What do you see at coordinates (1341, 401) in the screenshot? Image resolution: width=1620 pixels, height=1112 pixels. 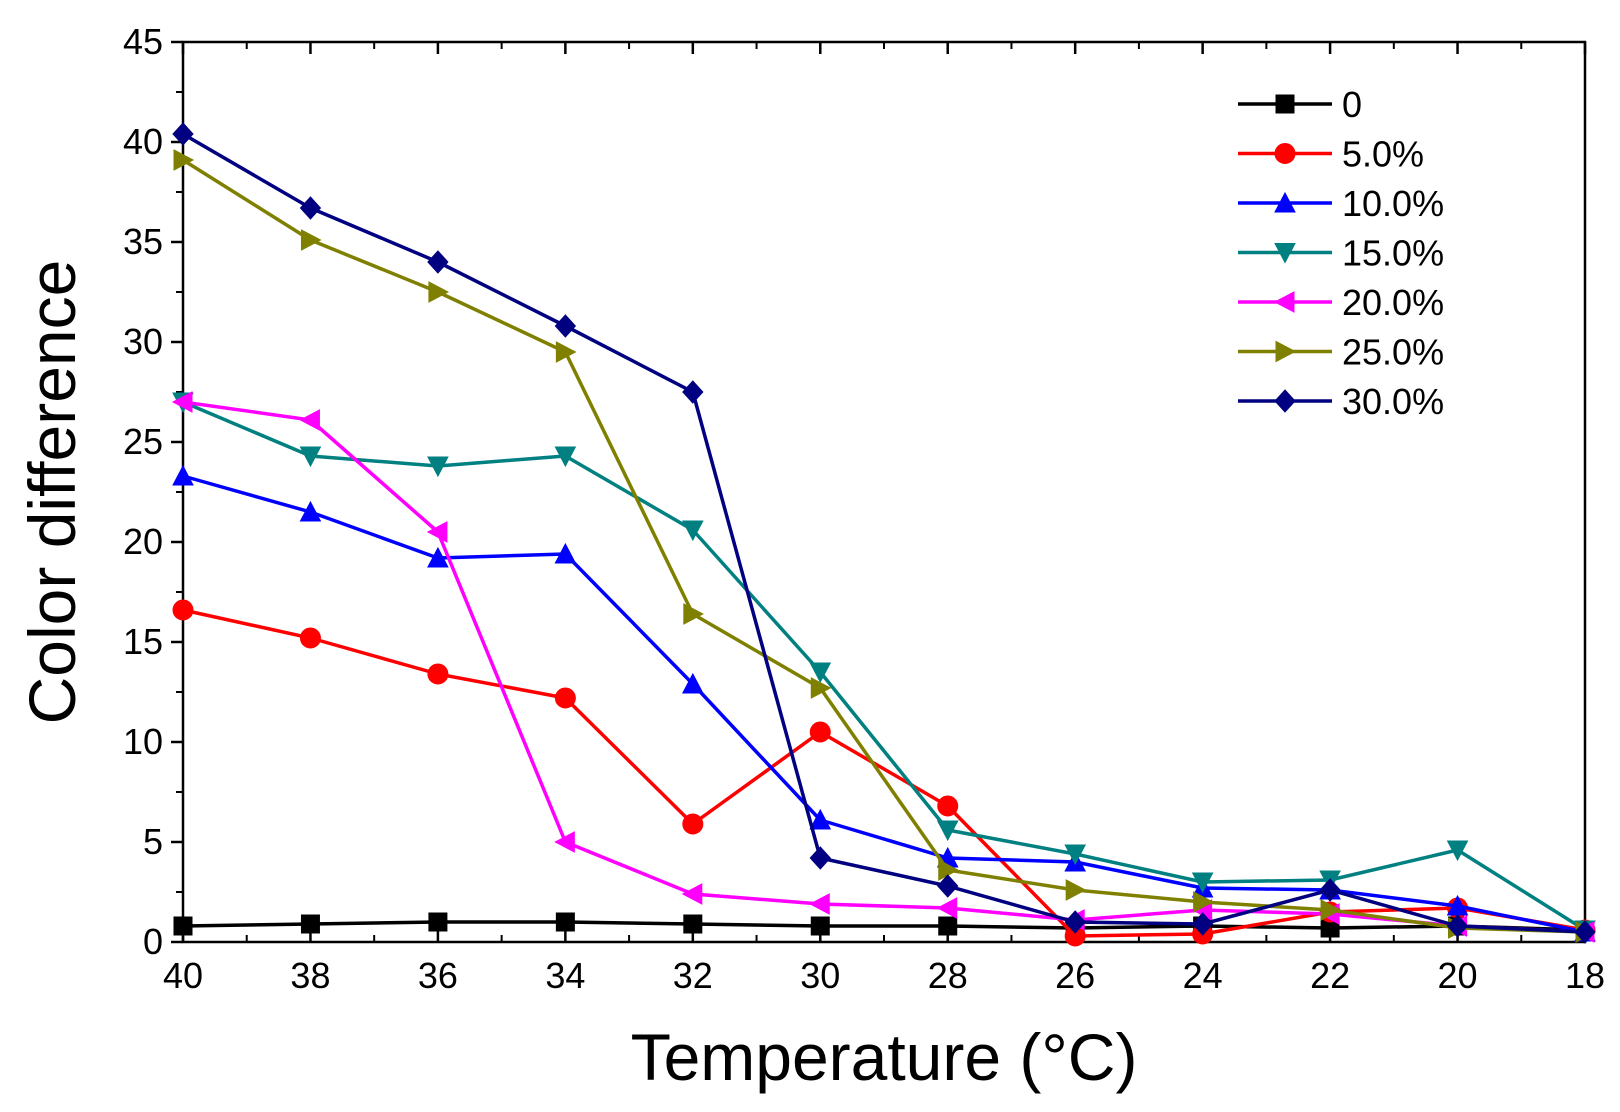 I see `legend-item: 30.0%` at bounding box center [1341, 401].